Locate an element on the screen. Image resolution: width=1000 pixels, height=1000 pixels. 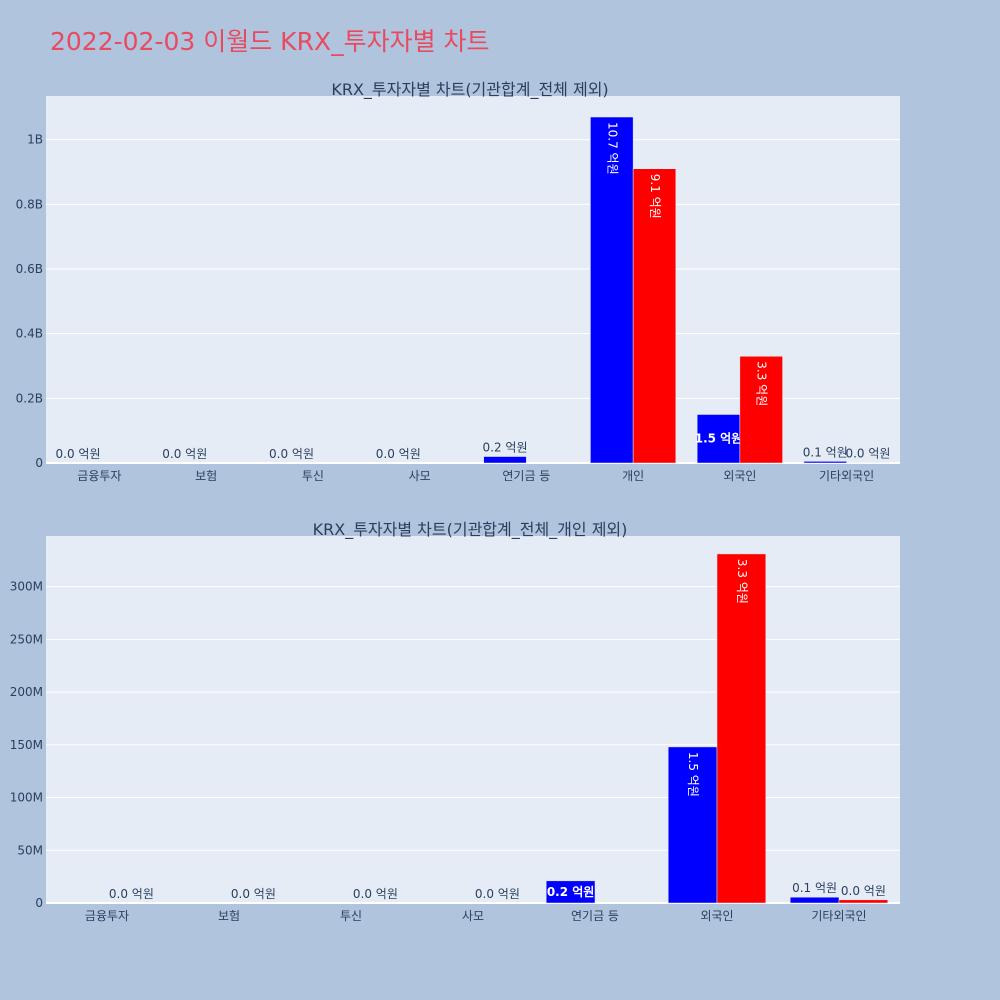
y-tick-label: 0.2B is located at coordinates (29, 398).